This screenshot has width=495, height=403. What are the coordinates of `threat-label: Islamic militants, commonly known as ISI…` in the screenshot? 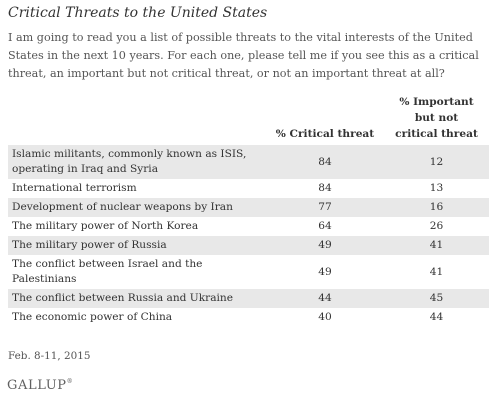 It's located at (137, 162).